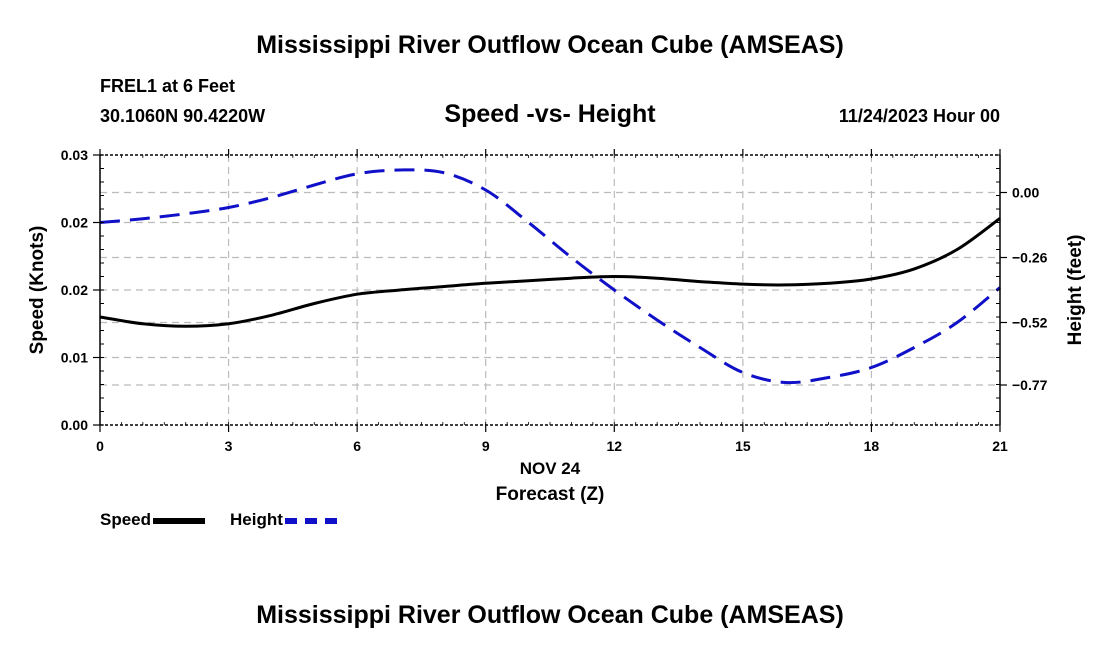 This screenshot has width=1100, height=650. Describe the element at coordinates (486, 446) in the screenshot. I see `x-tick-label: 9` at that location.